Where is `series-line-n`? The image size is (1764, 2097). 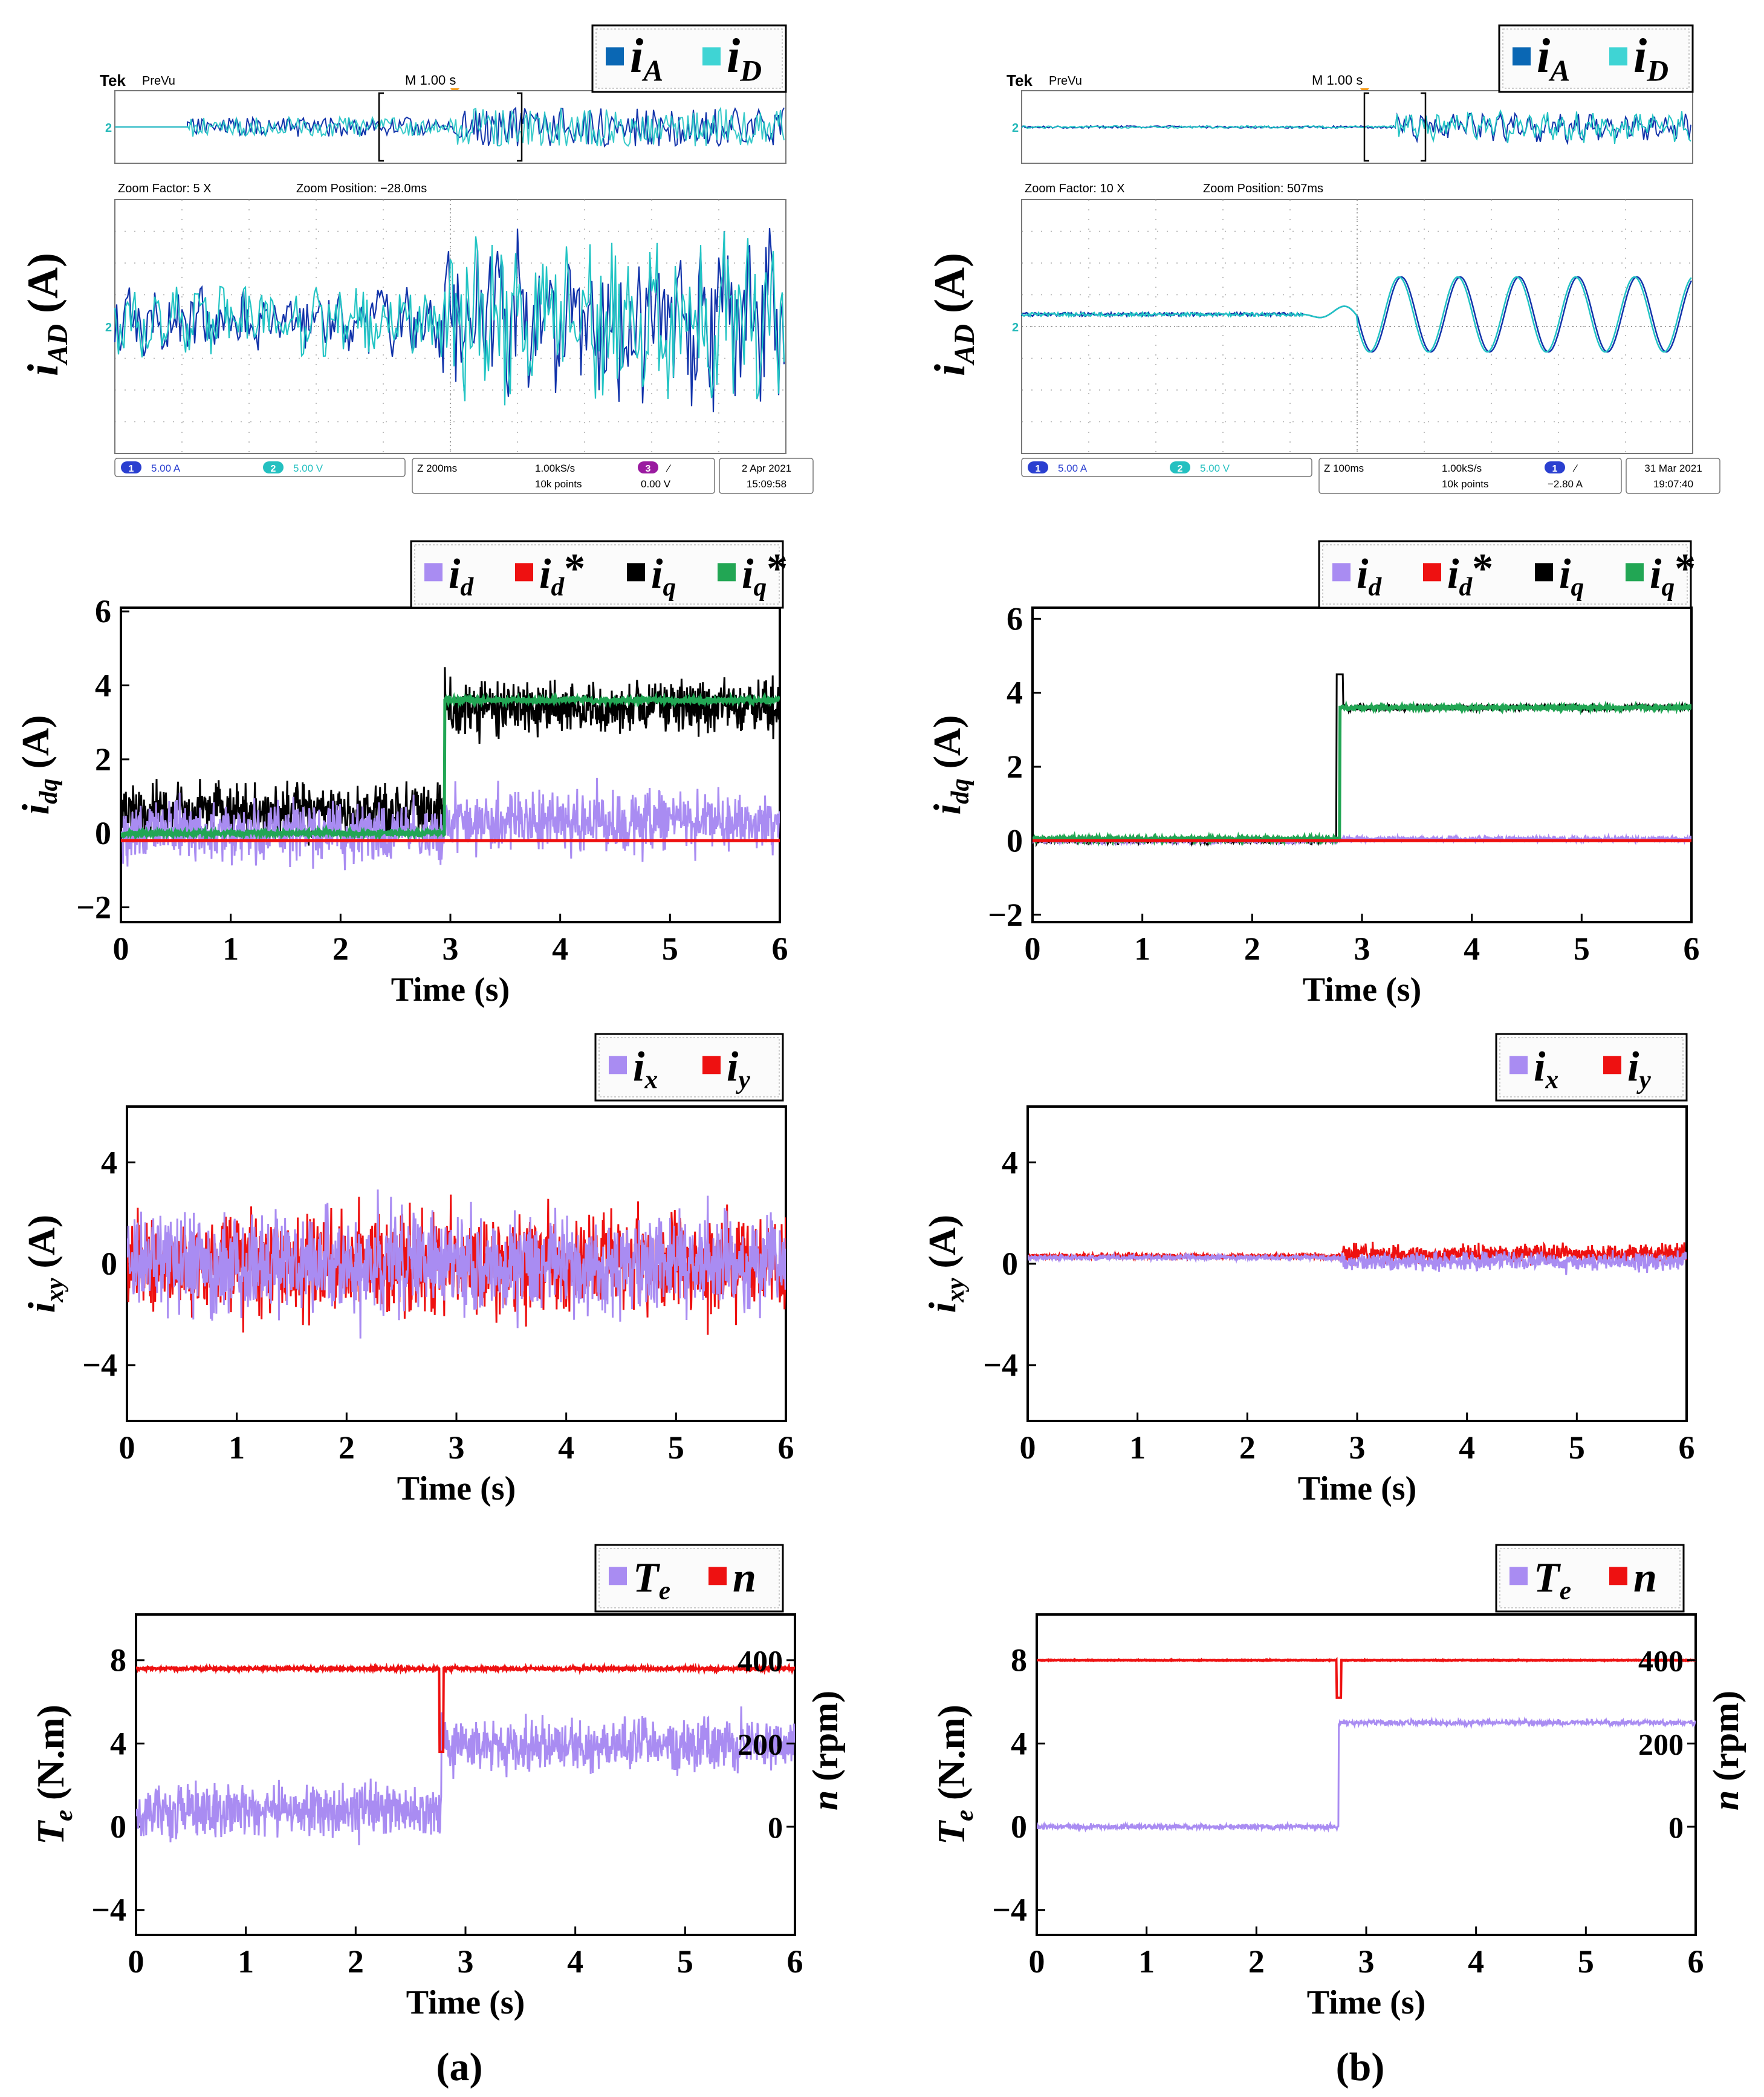
series-line-n is located at coordinates (1366, 1678).